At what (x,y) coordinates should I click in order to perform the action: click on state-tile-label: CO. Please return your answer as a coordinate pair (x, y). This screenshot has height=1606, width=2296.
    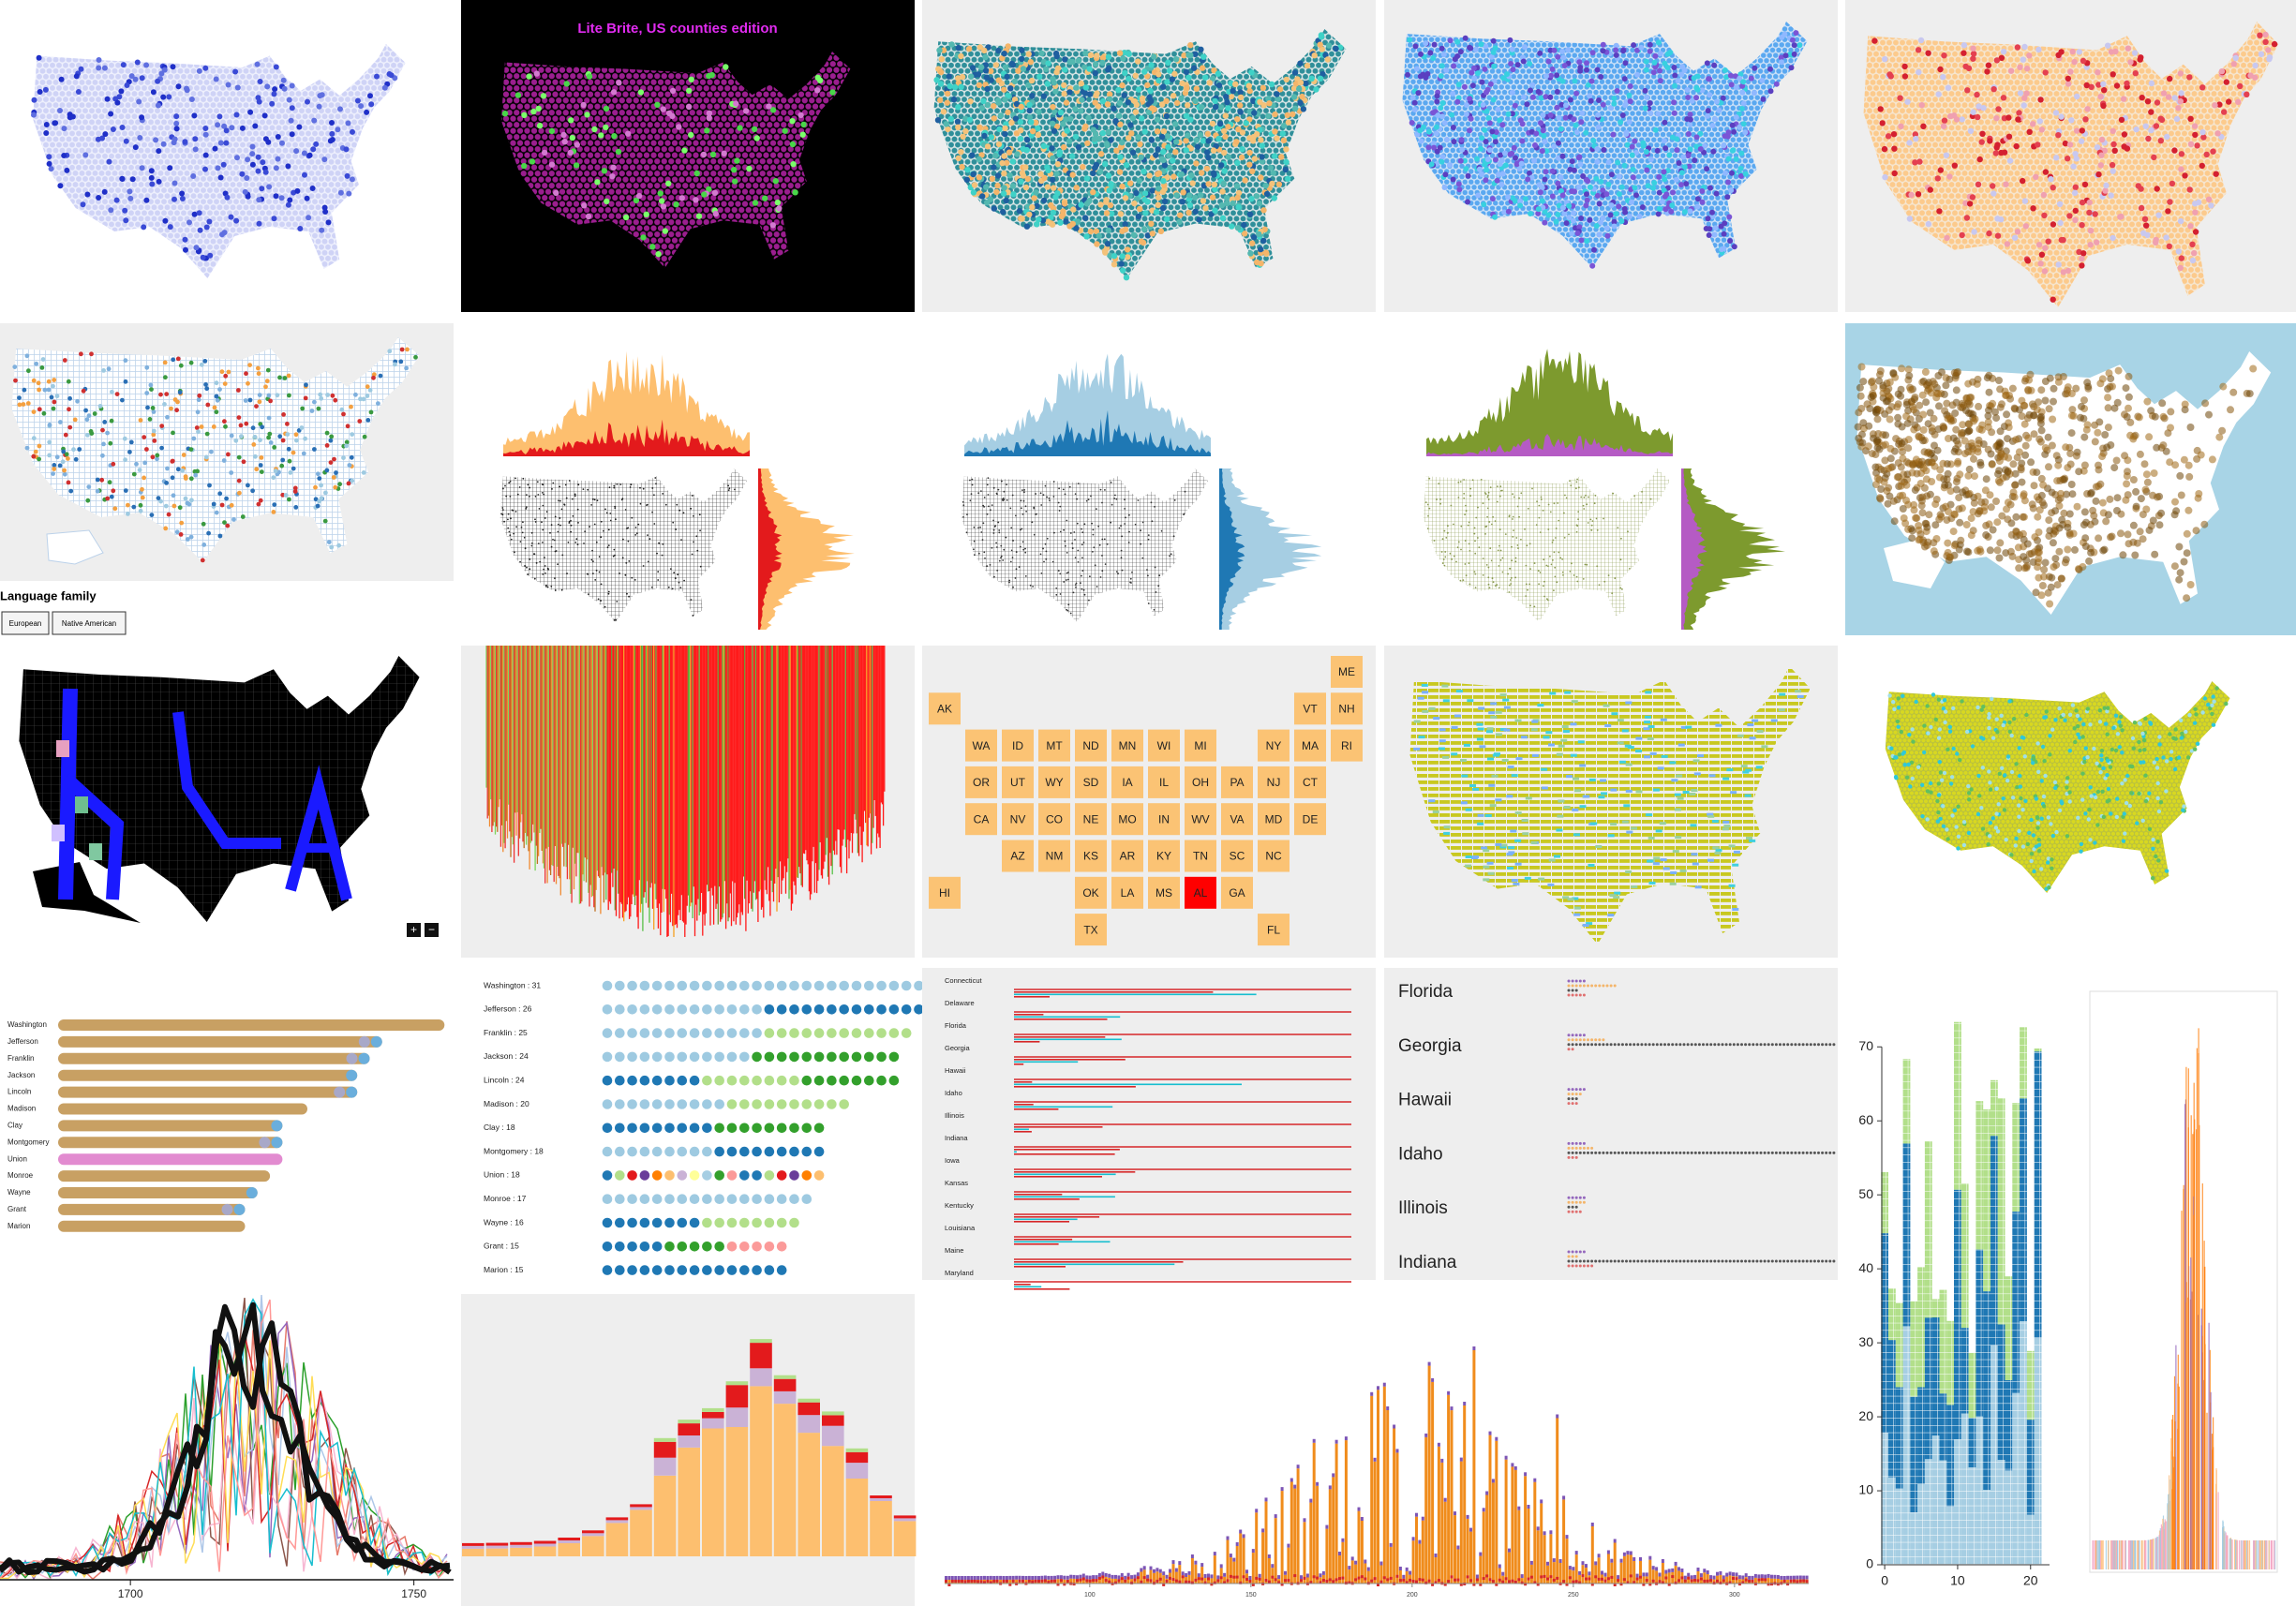
    Looking at the image, I should click on (1055, 818).